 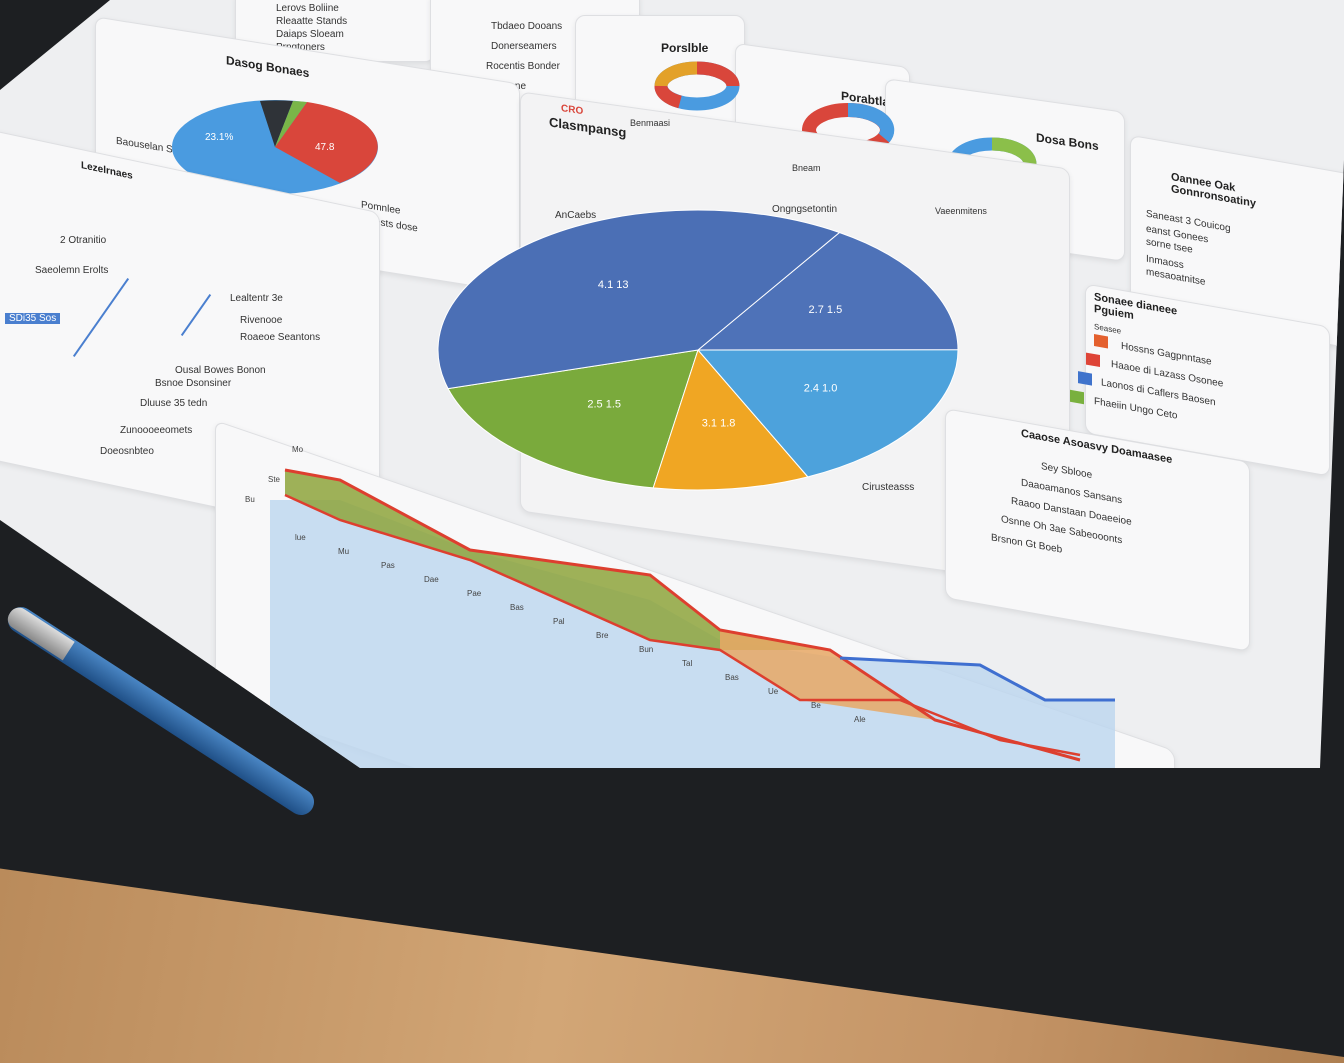 I want to click on main-pie-title: Clasmpansg, so click(x=588, y=127).